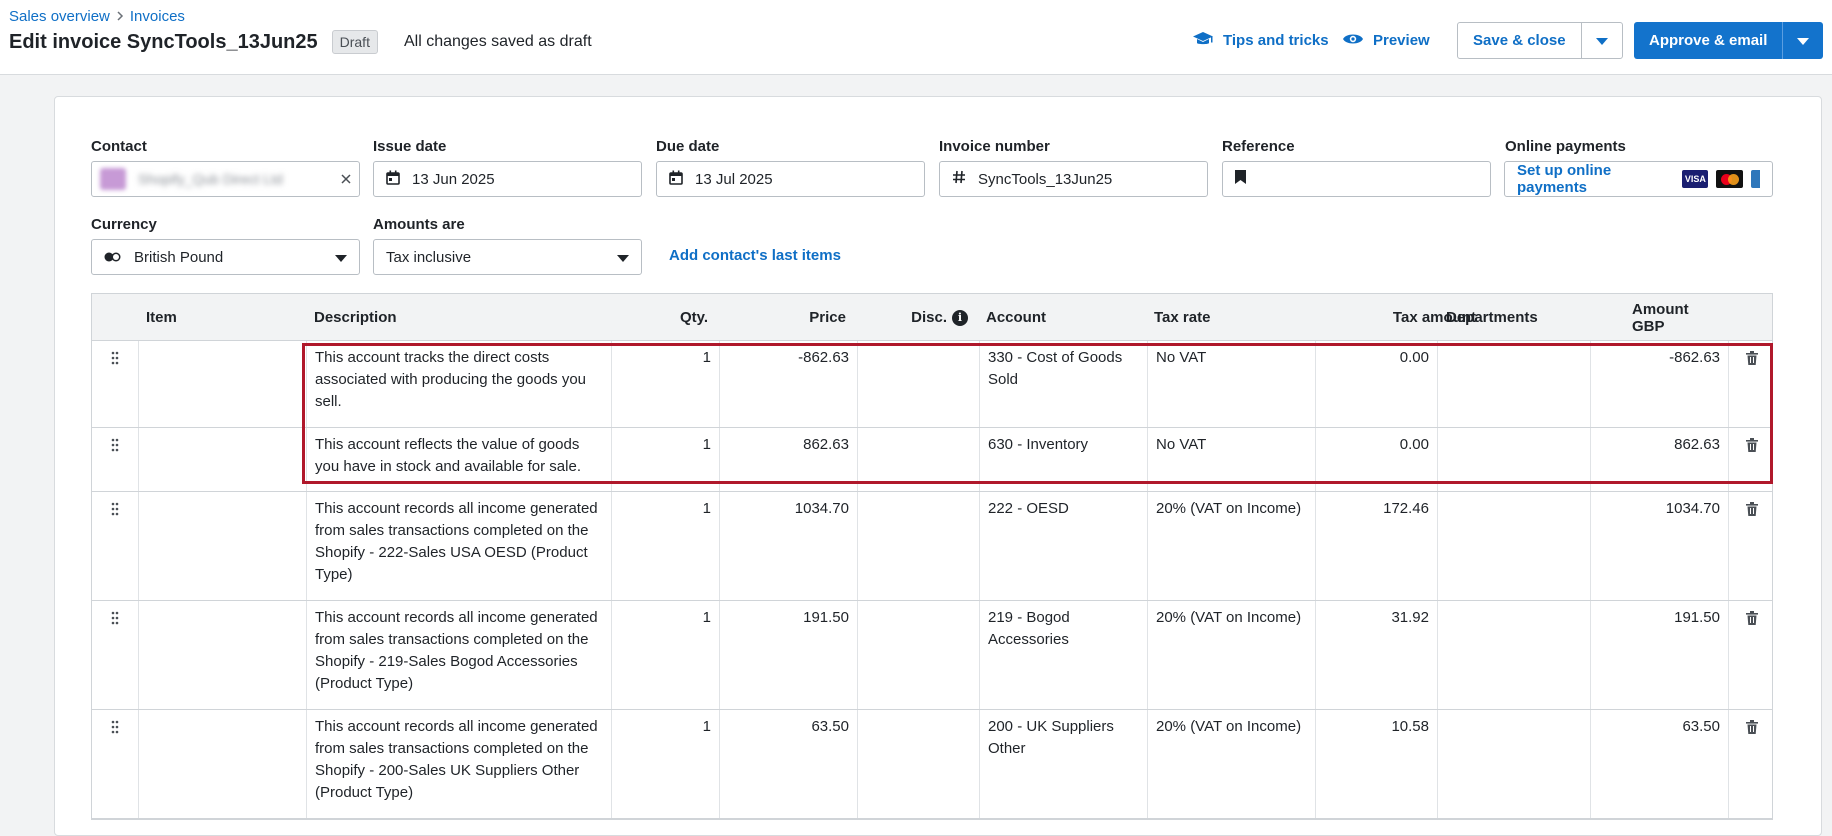 The width and height of the screenshot is (1832, 836). I want to click on setup-online-payments-button: Set up online payments, so click(1564, 179).